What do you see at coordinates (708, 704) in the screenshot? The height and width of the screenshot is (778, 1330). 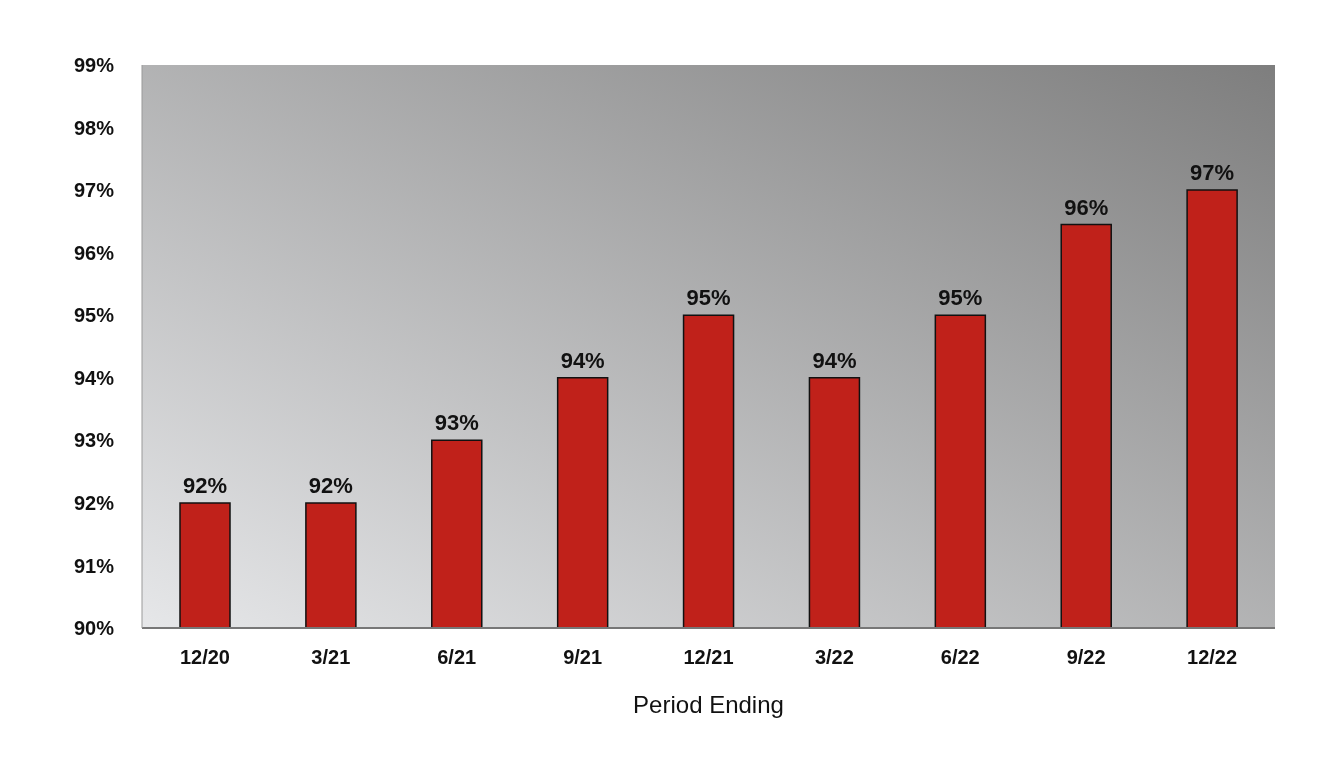 I see `x-axis-title: Period Ending` at bounding box center [708, 704].